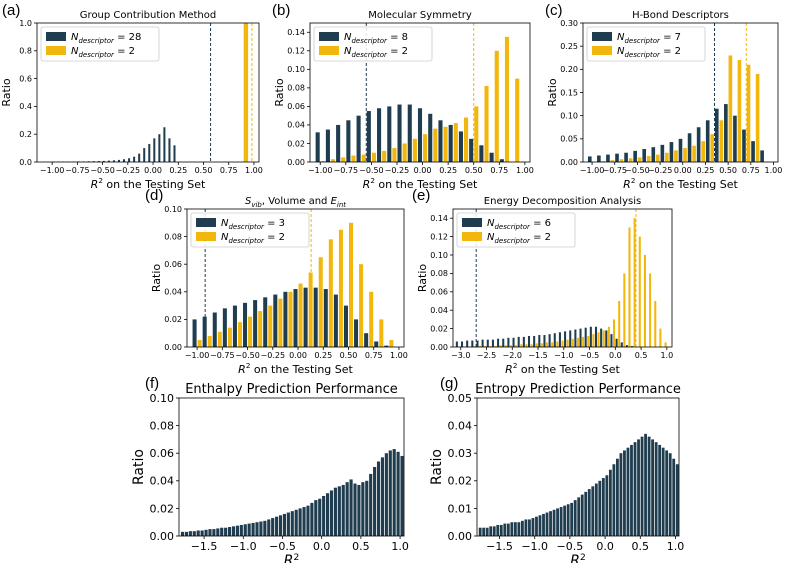 The height and width of the screenshot is (563, 797). I want to click on x-tick-label: −3.0, so click(460, 355).